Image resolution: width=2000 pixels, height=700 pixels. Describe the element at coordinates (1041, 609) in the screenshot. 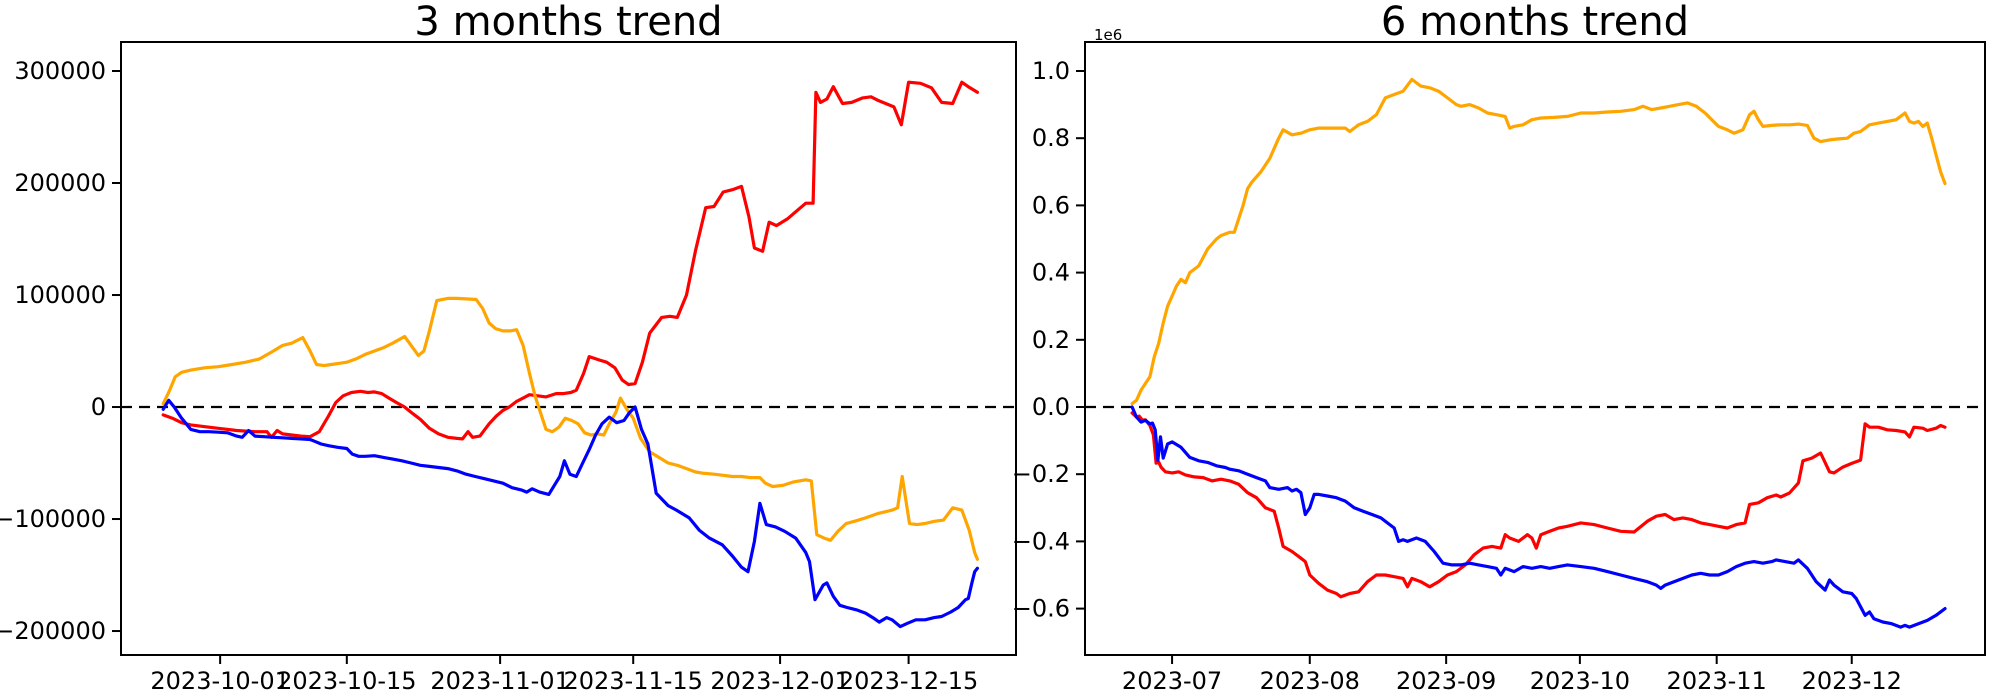

I see `y-tick-label: −0.6` at that location.